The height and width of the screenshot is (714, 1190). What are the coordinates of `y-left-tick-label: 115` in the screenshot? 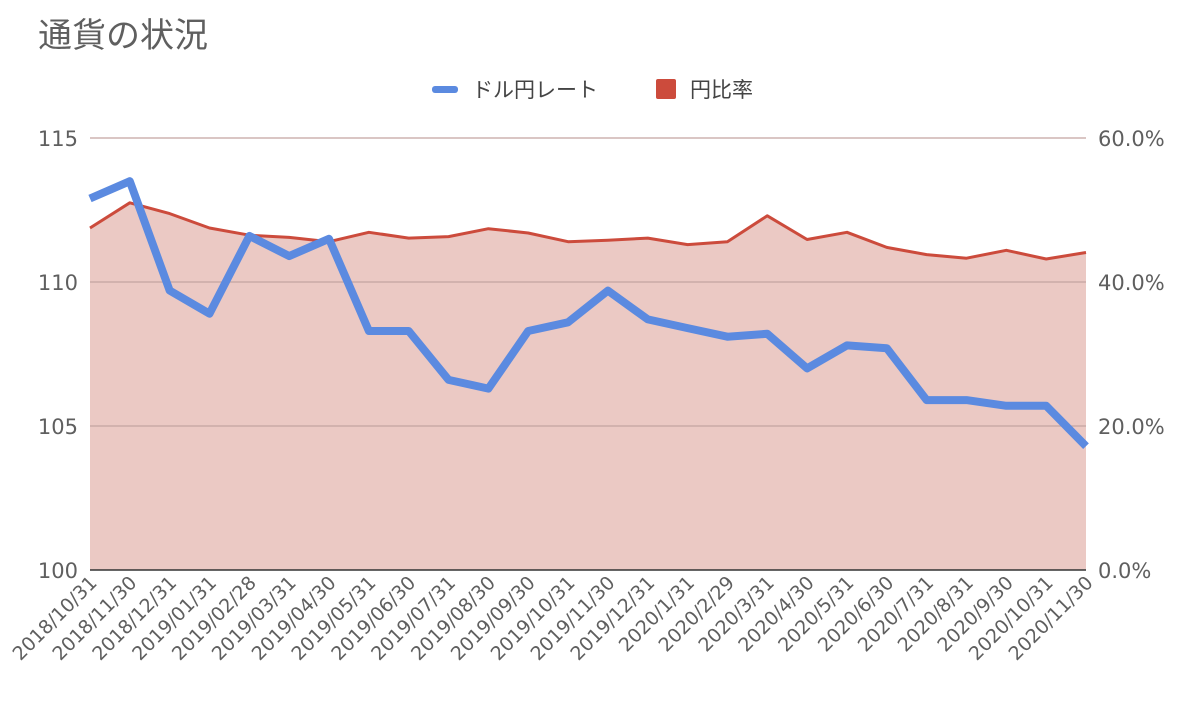 It's located at (58, 139).